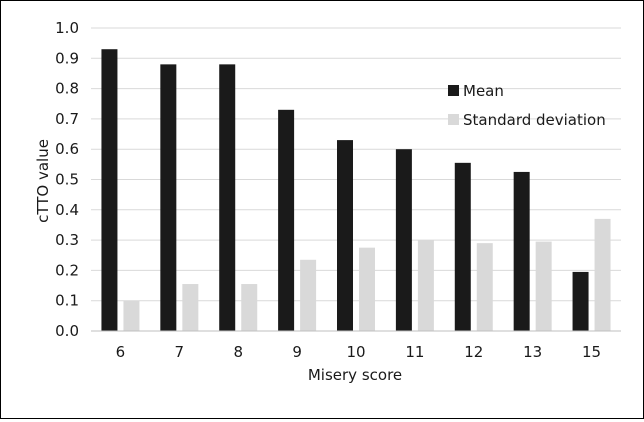 This screenshot has height=422, width=644. What do you see at coordinates (67, 240) in the screenshot?
I see `y-tick-label: 0.3` at bounding box center [67, 240].